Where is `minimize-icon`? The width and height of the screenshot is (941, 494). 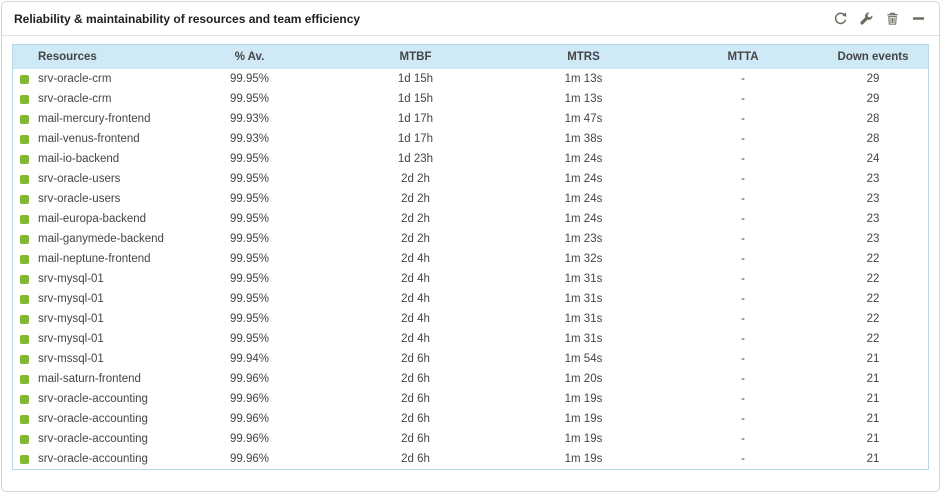
minimize-icon is located at coordinates (918, 18).